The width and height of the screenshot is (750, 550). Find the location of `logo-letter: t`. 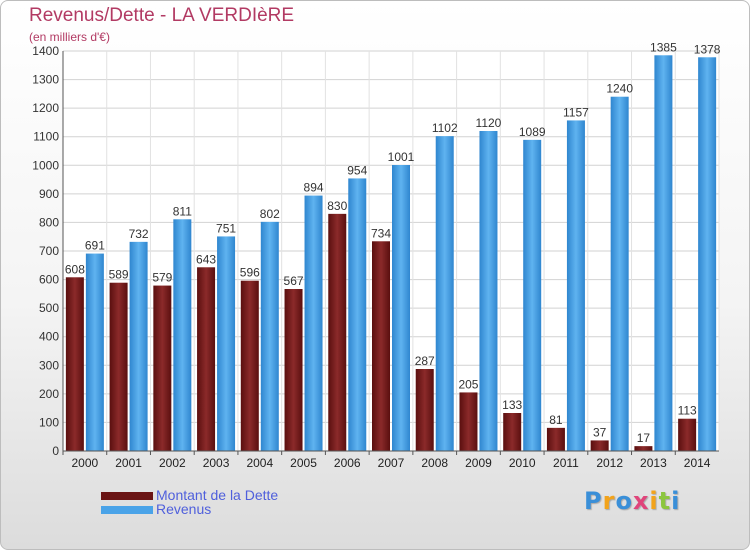

logo-letter: t is located at coordinates (665, 501).